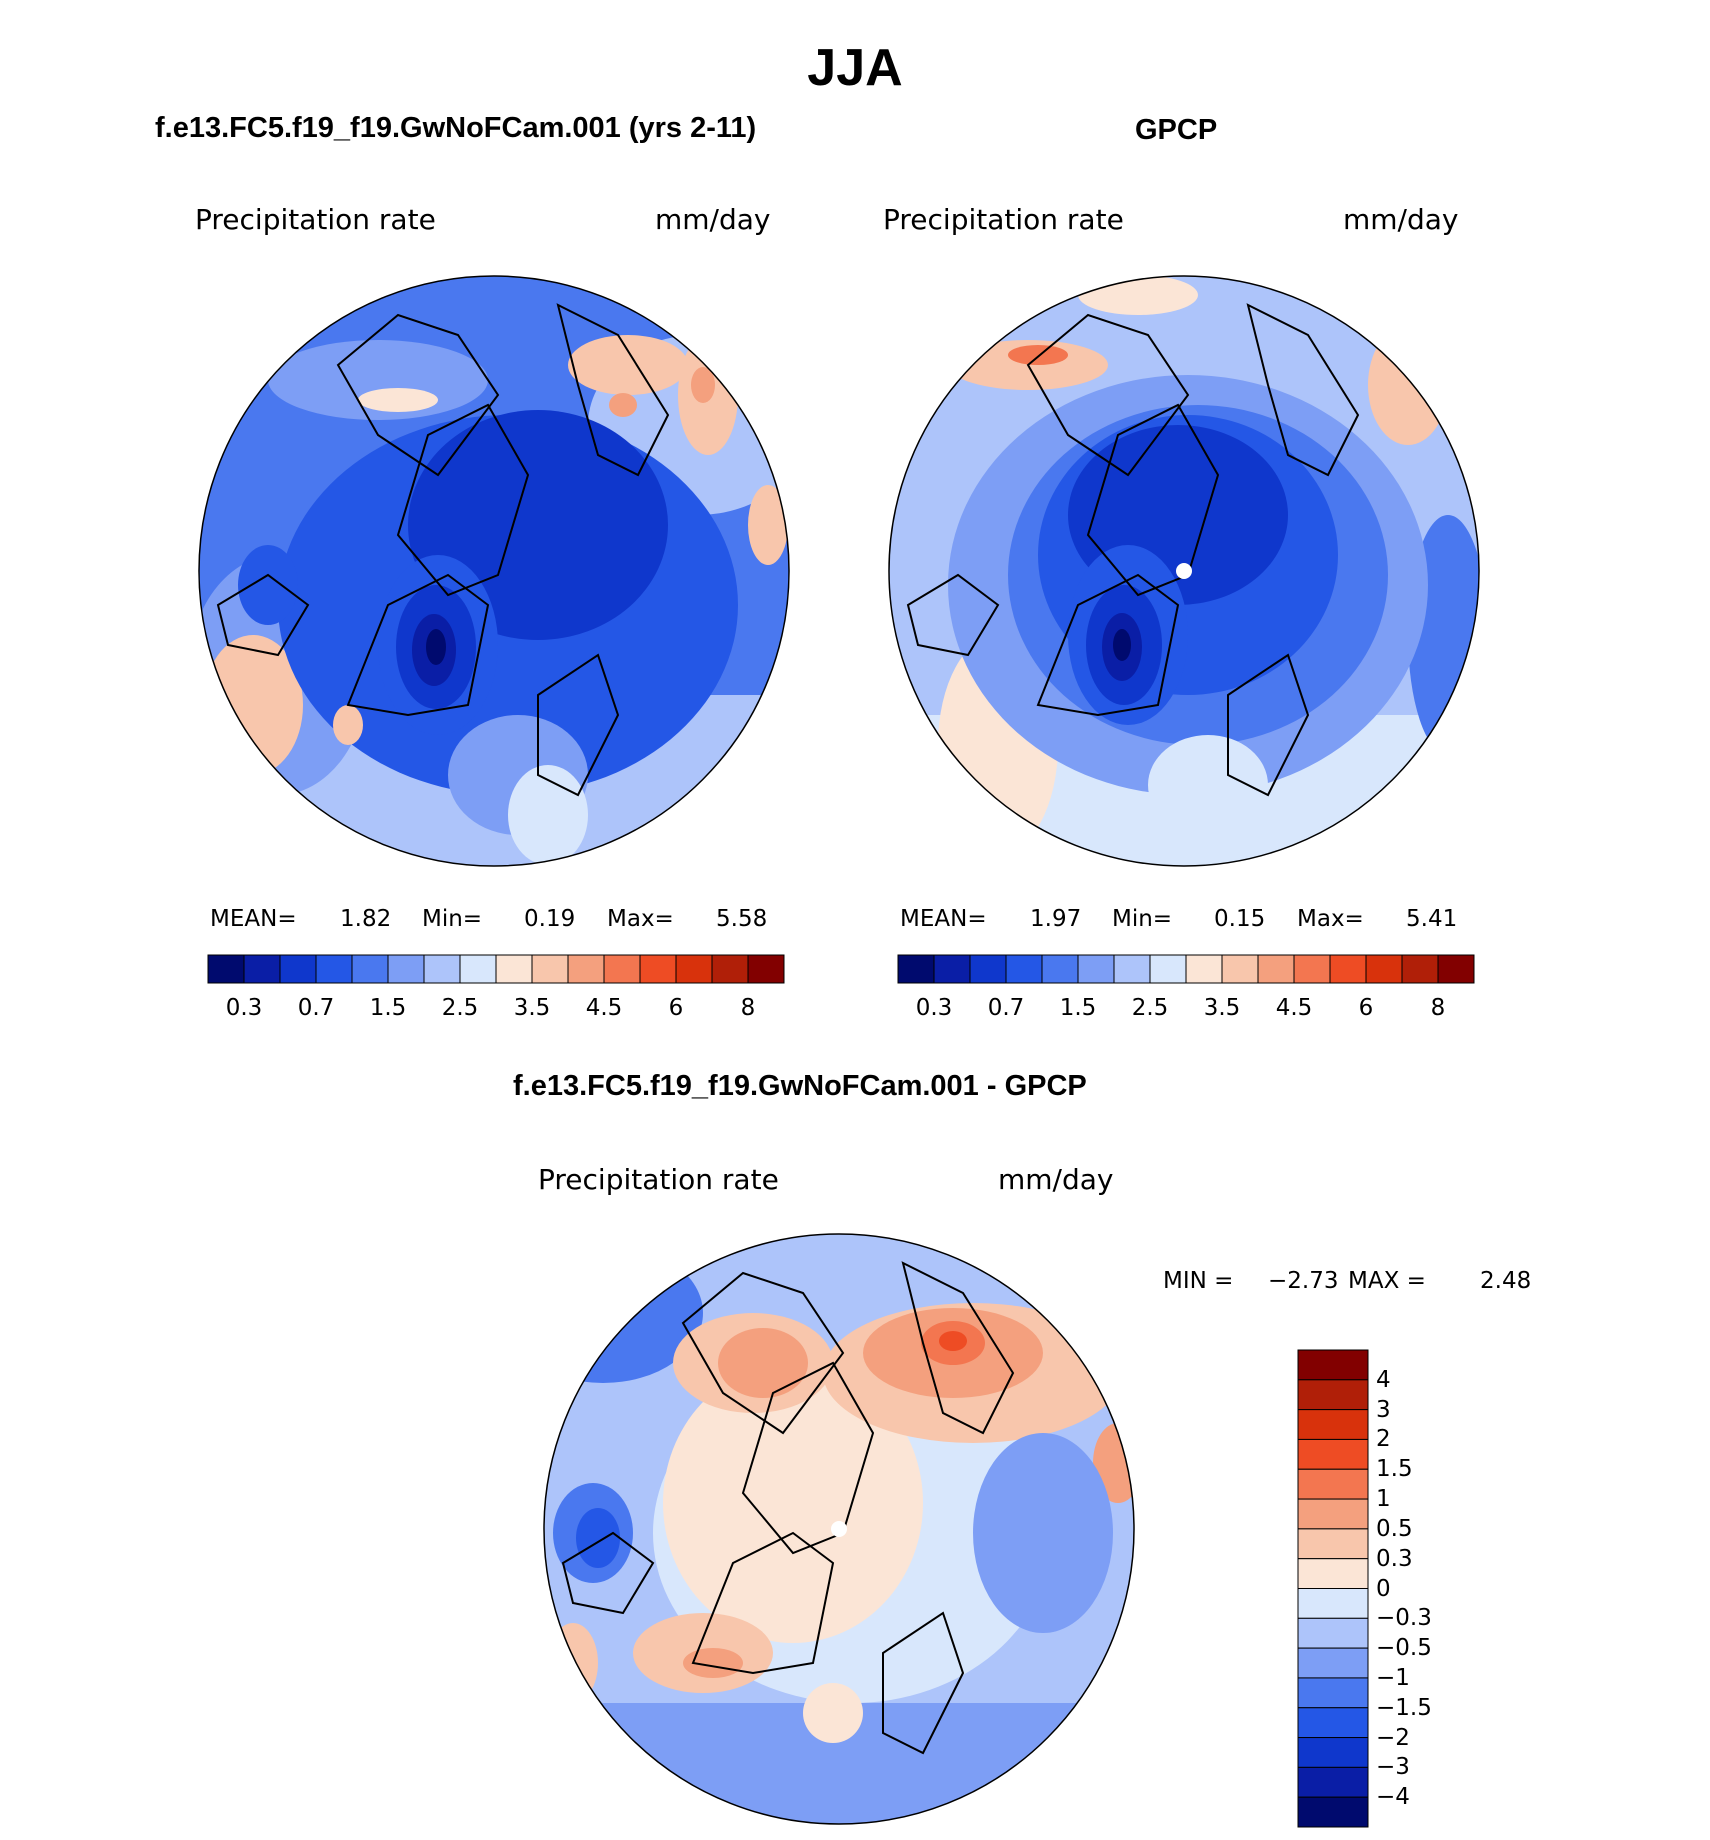 This screenshot has width=1710, height=1840. Describe the element at coordinates (253, 919) in the screenshot. I see `panel1-mean-label: MEAN=` at that location.